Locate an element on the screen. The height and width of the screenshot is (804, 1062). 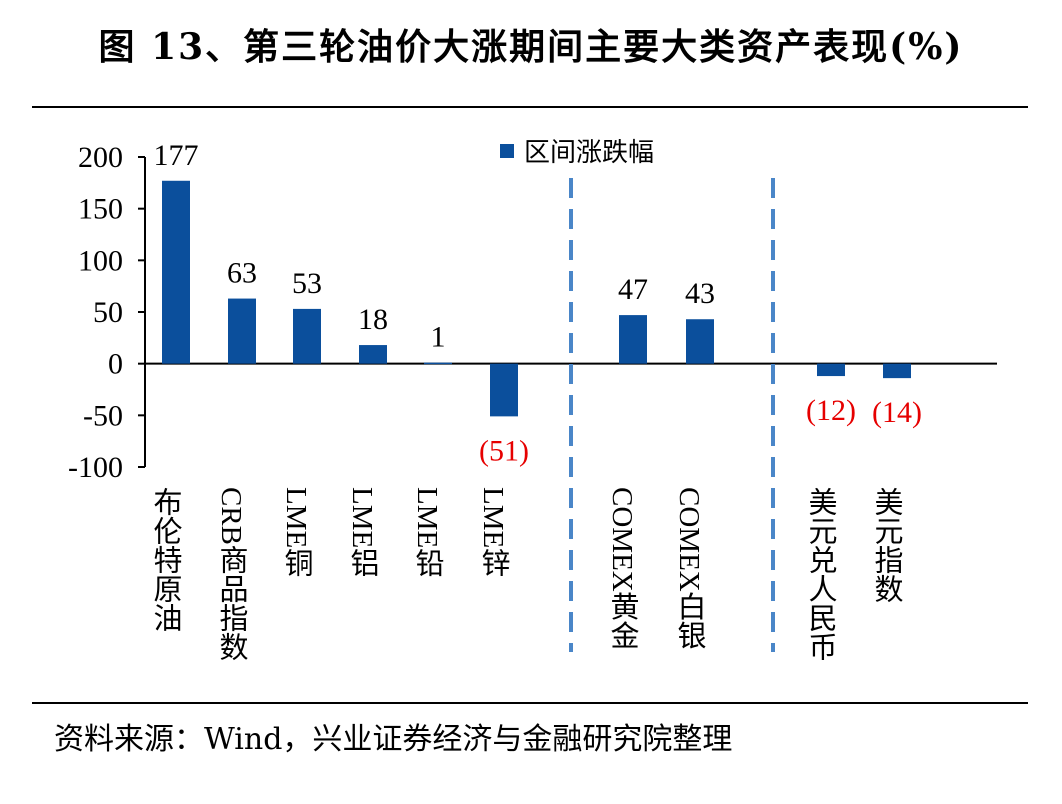
category-label: COMEX黄金 is located at coordinates (623, 568).